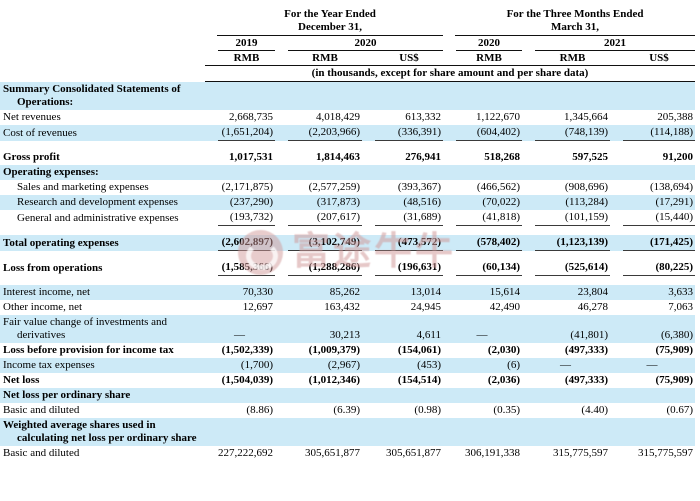 The width and height of the screenshot is (700, 501). Describe the element at coordinates (572, 133) in the screenshot. I see `cell-value: (748,139)` at that location.